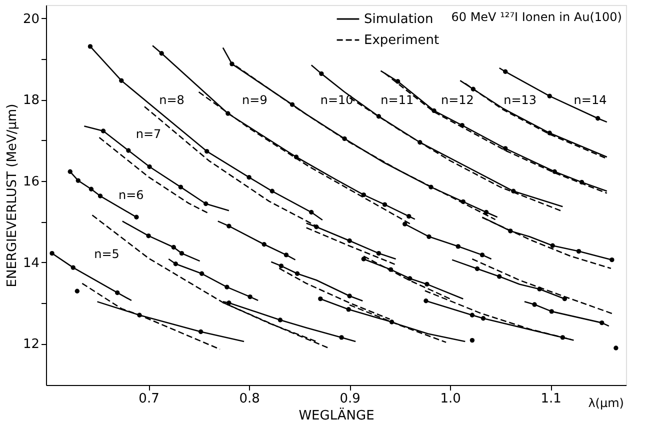 This screenshot has width=656, height=442. Describe the element at coordinates (551, 399) in the screenshot. I see `x-tick-label: 1.1` at that location.